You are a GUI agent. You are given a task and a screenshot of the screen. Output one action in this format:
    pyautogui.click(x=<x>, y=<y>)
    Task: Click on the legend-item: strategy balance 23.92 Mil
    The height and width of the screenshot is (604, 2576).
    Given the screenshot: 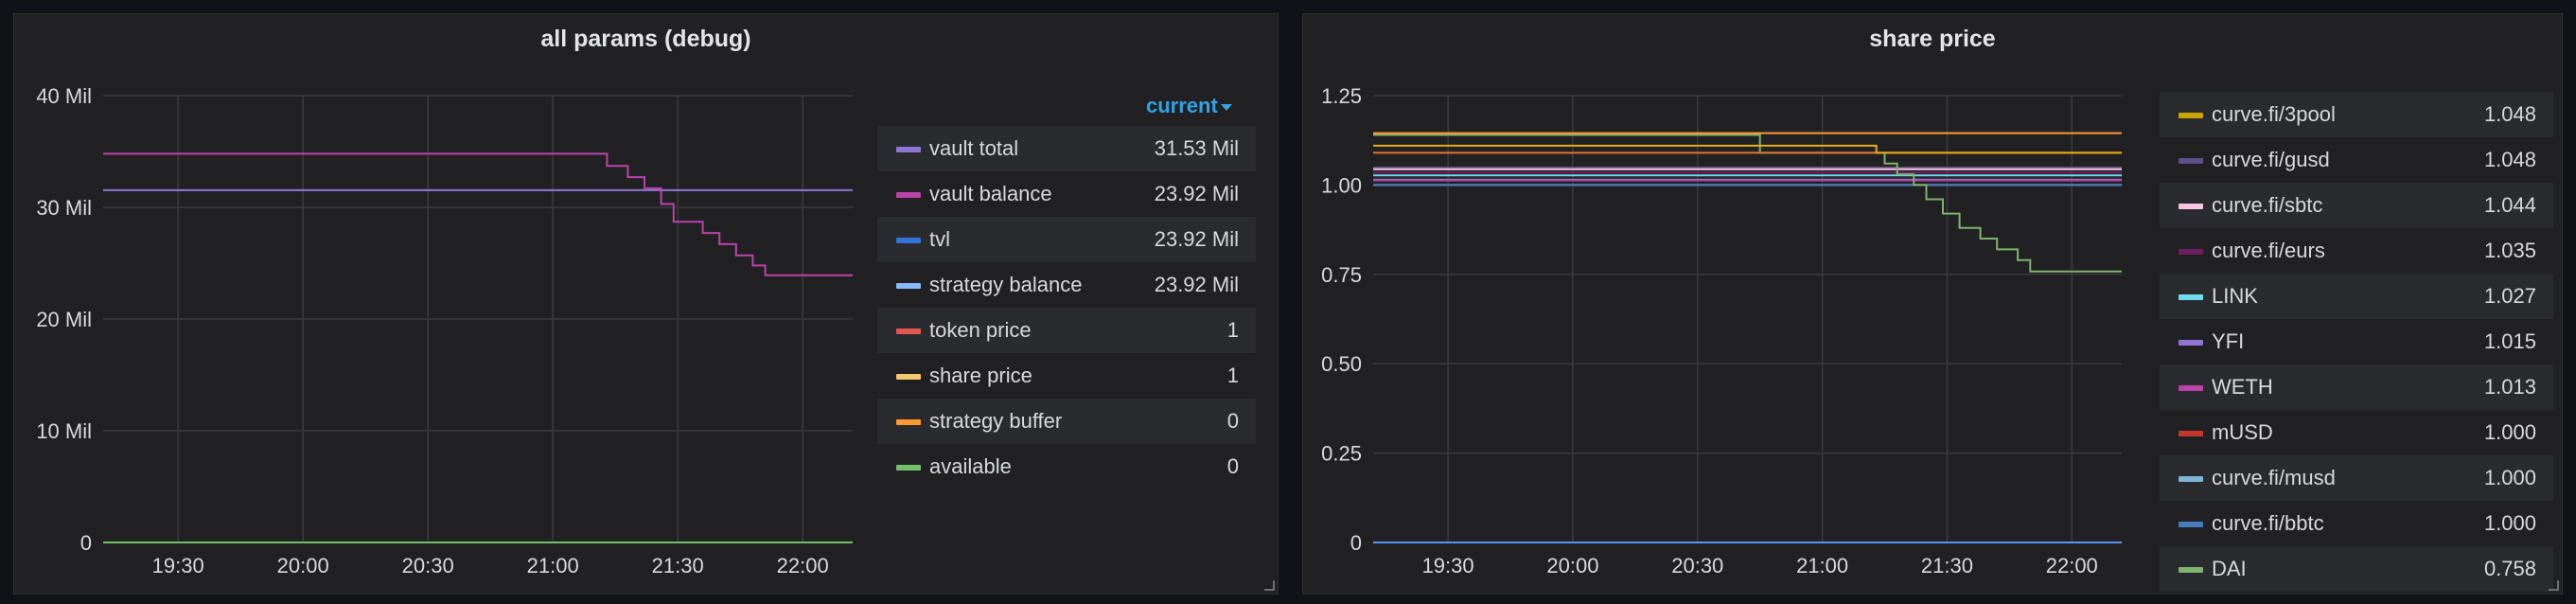 What is the action you would take?
    pyautogui.click(x=1066, y=285)
    